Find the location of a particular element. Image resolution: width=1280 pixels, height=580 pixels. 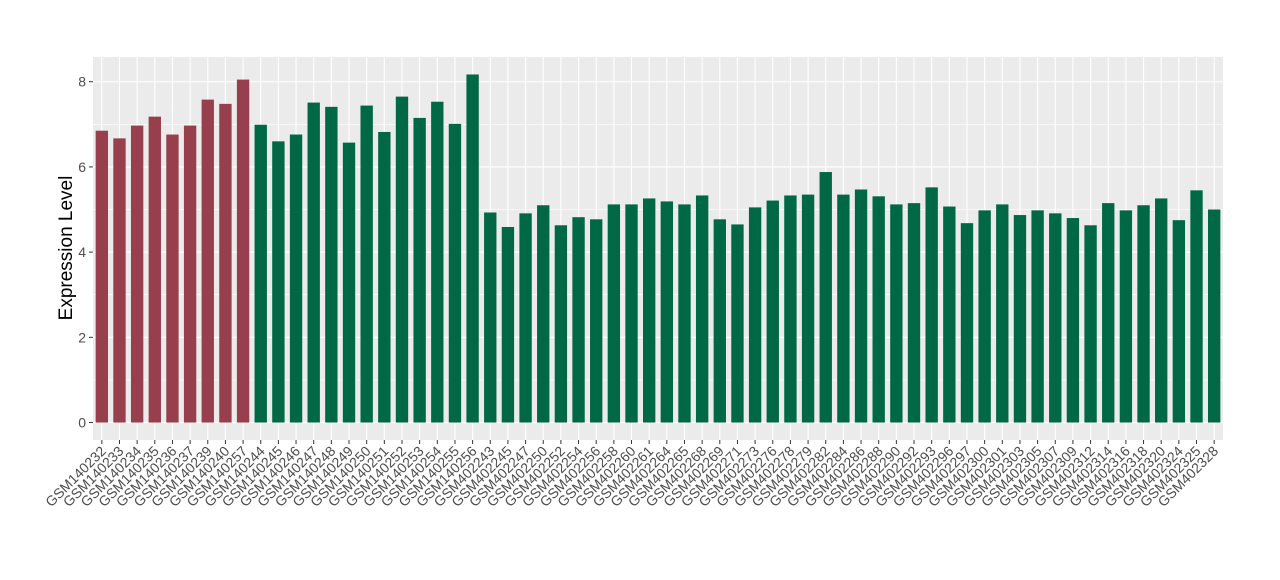

y-tick-label: 8 is located at coordinates (82, 82).